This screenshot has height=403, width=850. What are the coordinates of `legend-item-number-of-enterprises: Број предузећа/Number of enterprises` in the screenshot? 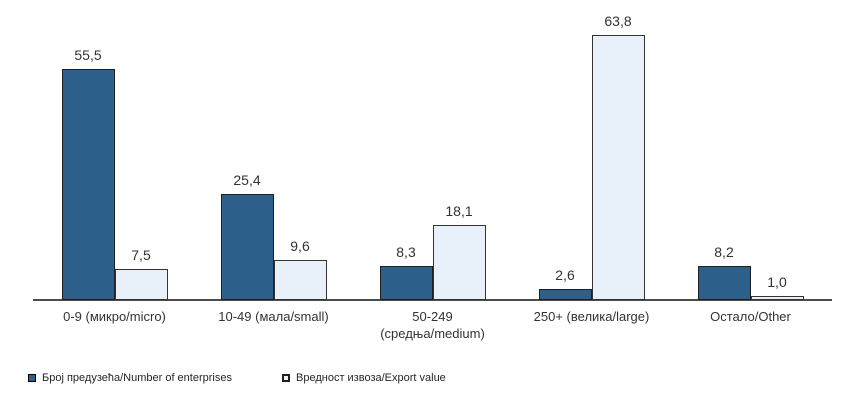 It's located at (130, 378).